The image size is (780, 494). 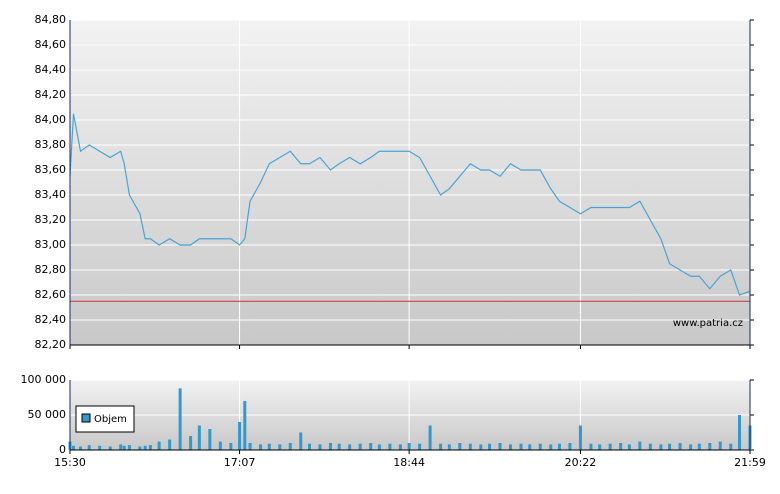 I want to click on y-tick-label: 84,40, so click(x=51, y=69).